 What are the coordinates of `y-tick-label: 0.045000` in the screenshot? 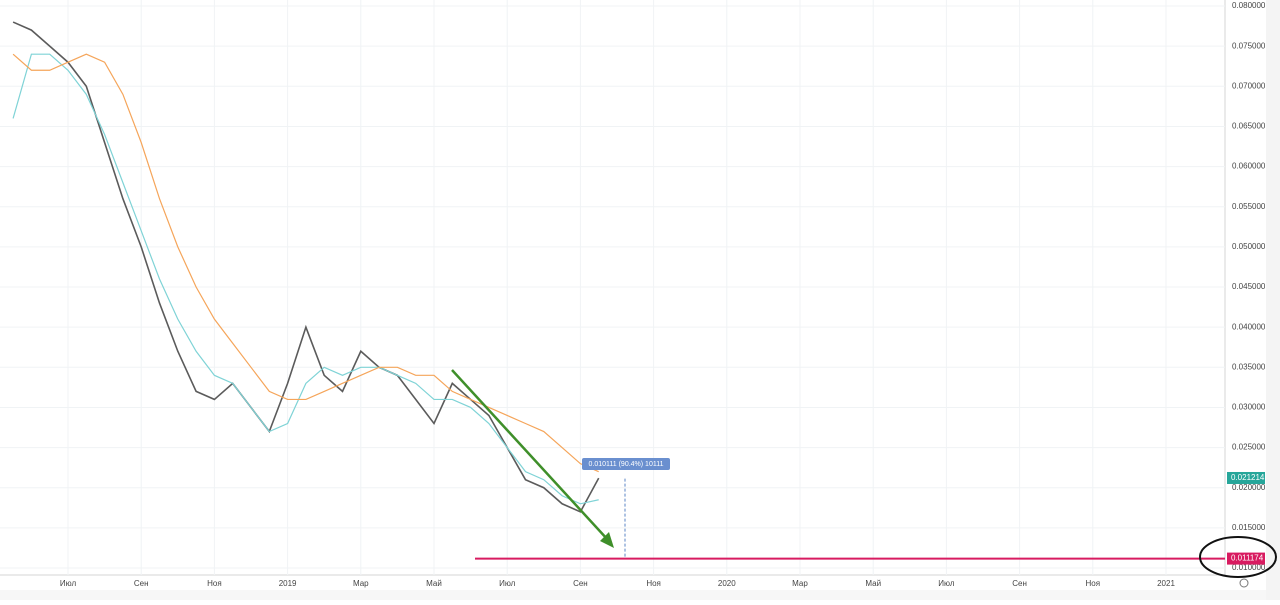 It's located at (1249, 286).